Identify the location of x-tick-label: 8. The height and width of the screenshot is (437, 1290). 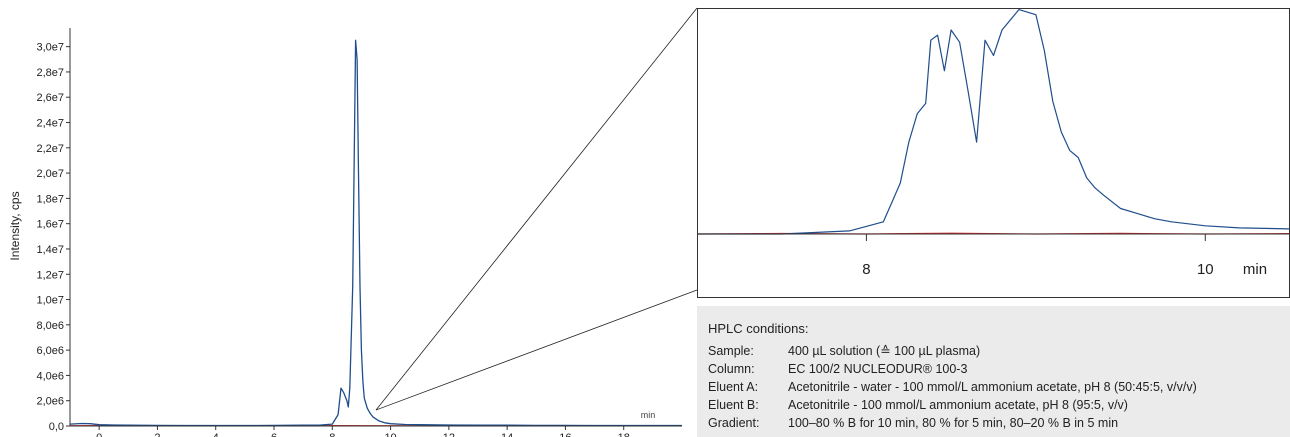
(332, 434).